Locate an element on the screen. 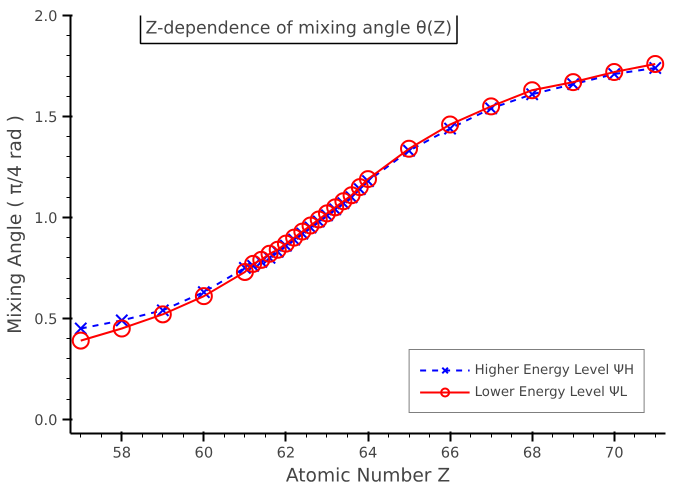 The width and height of the screenshot is (690, 489). chart-title: Z-dependence of mixing angle θ(Z) is located at coordinates (299, 28).